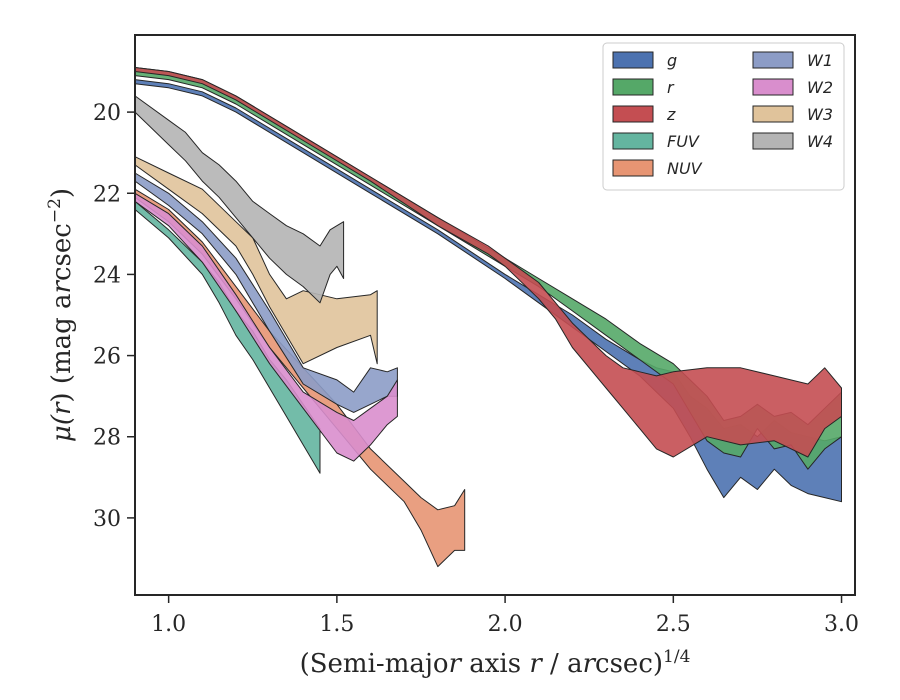  What do you see at coordinates (239, 199) in the screenshot?
I see `band-W4` at bounding box center [239, 199].